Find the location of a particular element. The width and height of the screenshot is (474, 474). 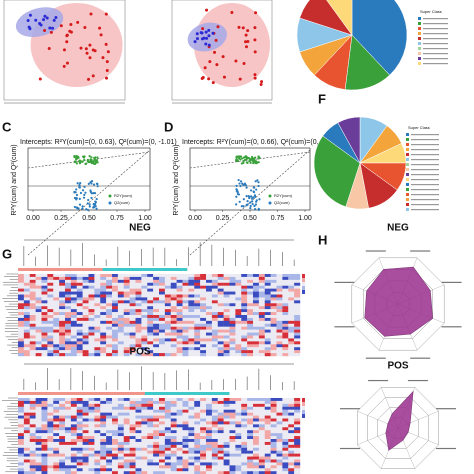

axis-label-line is located at coordinates (451, 327).